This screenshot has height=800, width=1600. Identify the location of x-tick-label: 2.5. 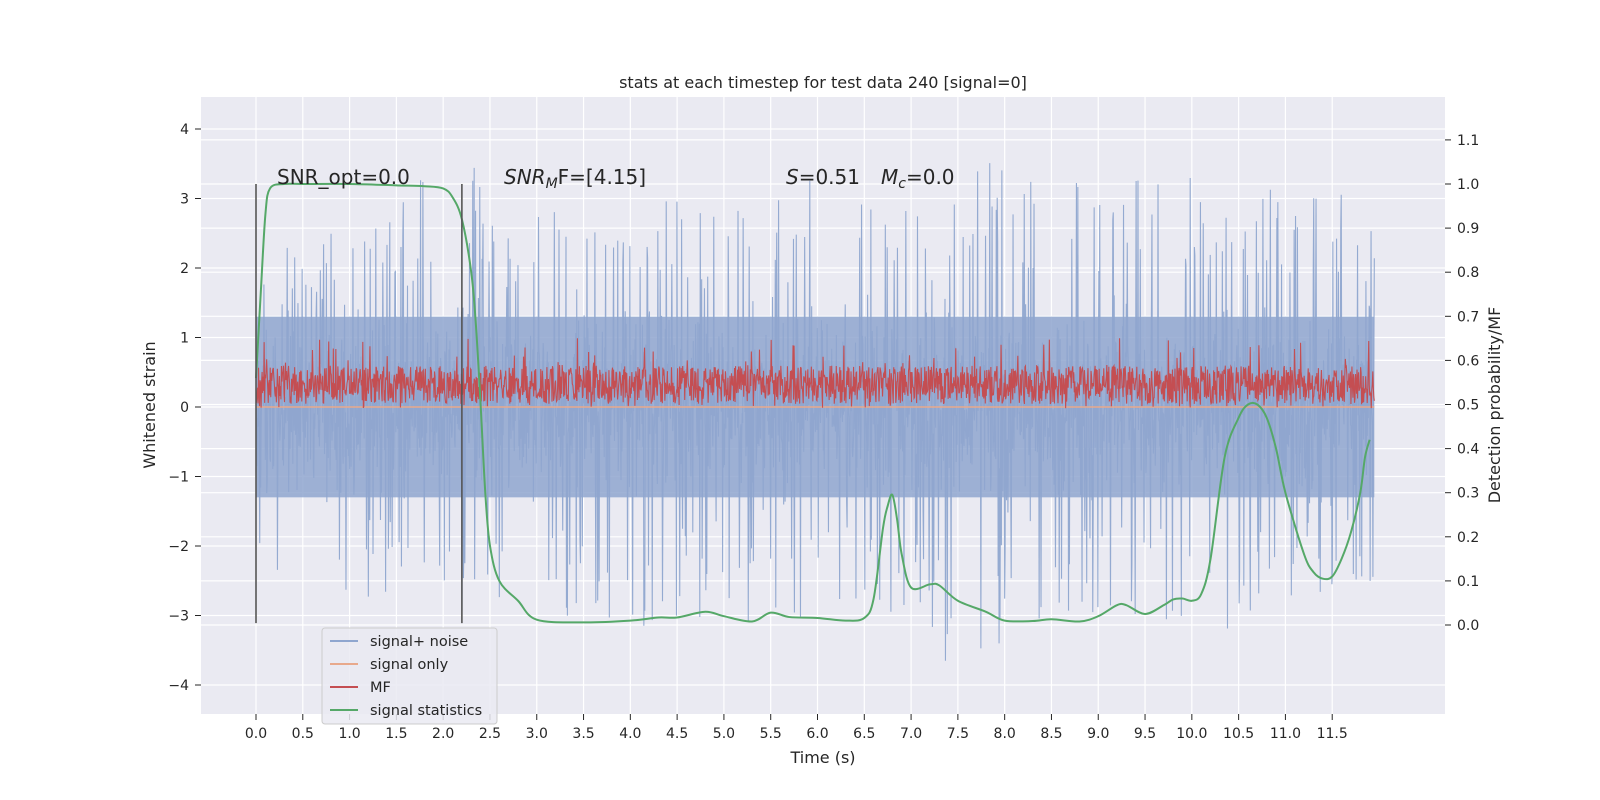
(490, 734).